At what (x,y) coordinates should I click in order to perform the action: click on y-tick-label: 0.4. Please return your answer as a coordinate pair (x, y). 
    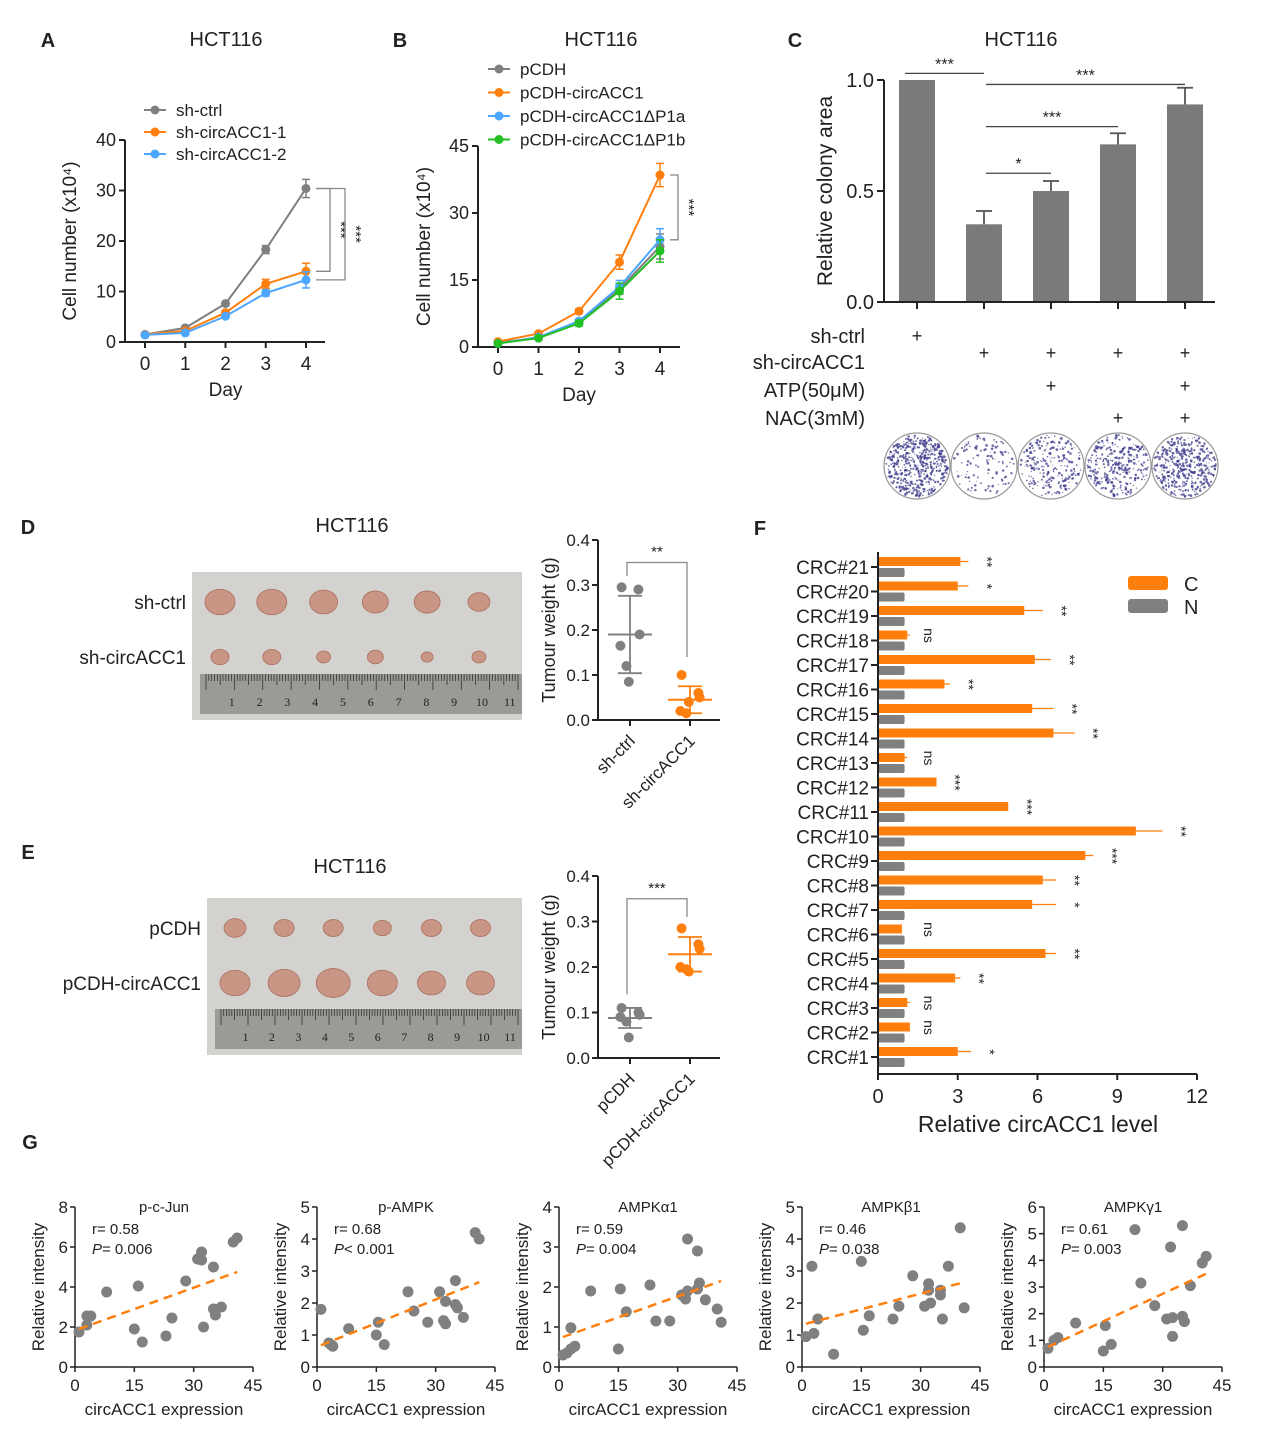
    Looking at the image, I should click on (578, 876).